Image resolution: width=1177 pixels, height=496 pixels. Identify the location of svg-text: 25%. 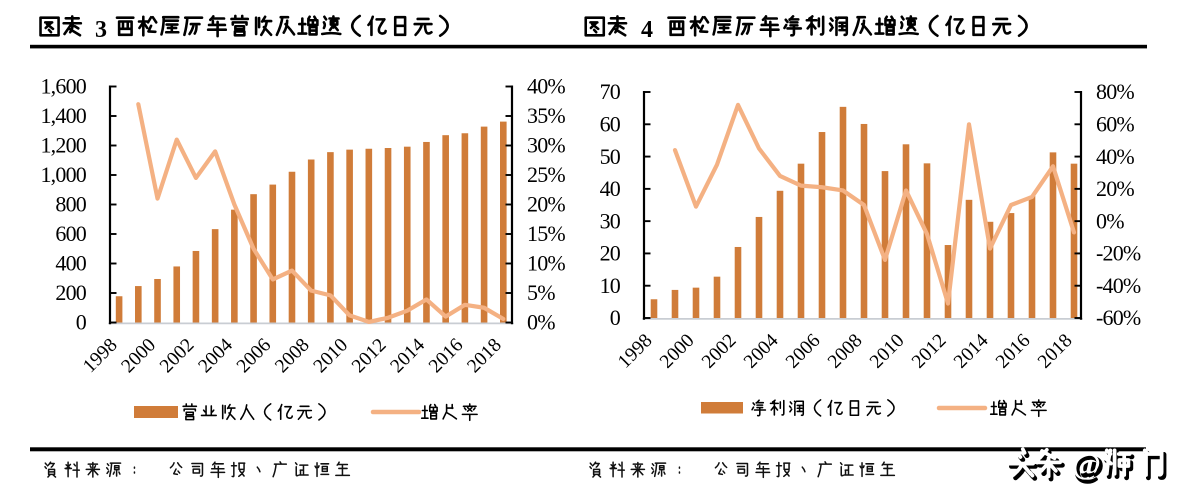
(546, 174).